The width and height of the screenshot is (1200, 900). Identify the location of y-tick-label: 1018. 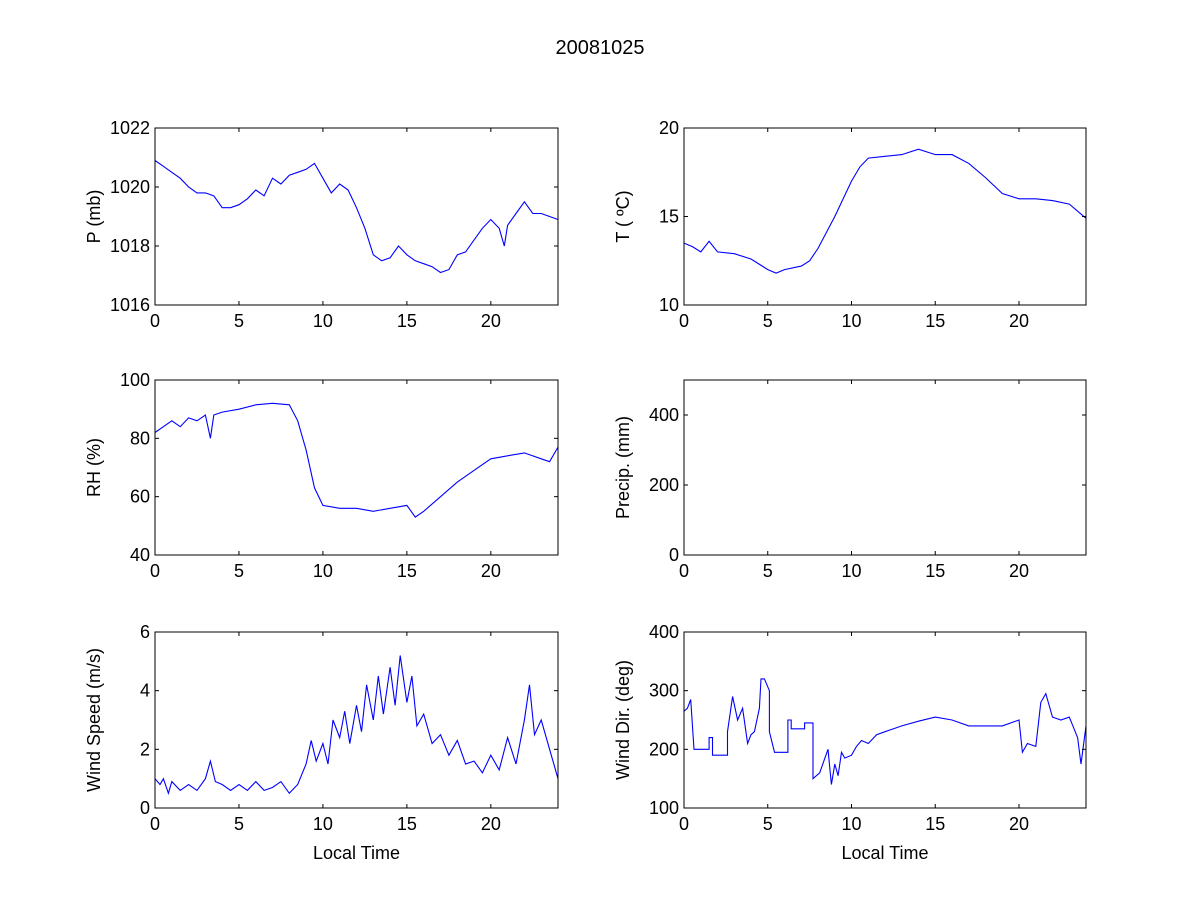
(130, 246).